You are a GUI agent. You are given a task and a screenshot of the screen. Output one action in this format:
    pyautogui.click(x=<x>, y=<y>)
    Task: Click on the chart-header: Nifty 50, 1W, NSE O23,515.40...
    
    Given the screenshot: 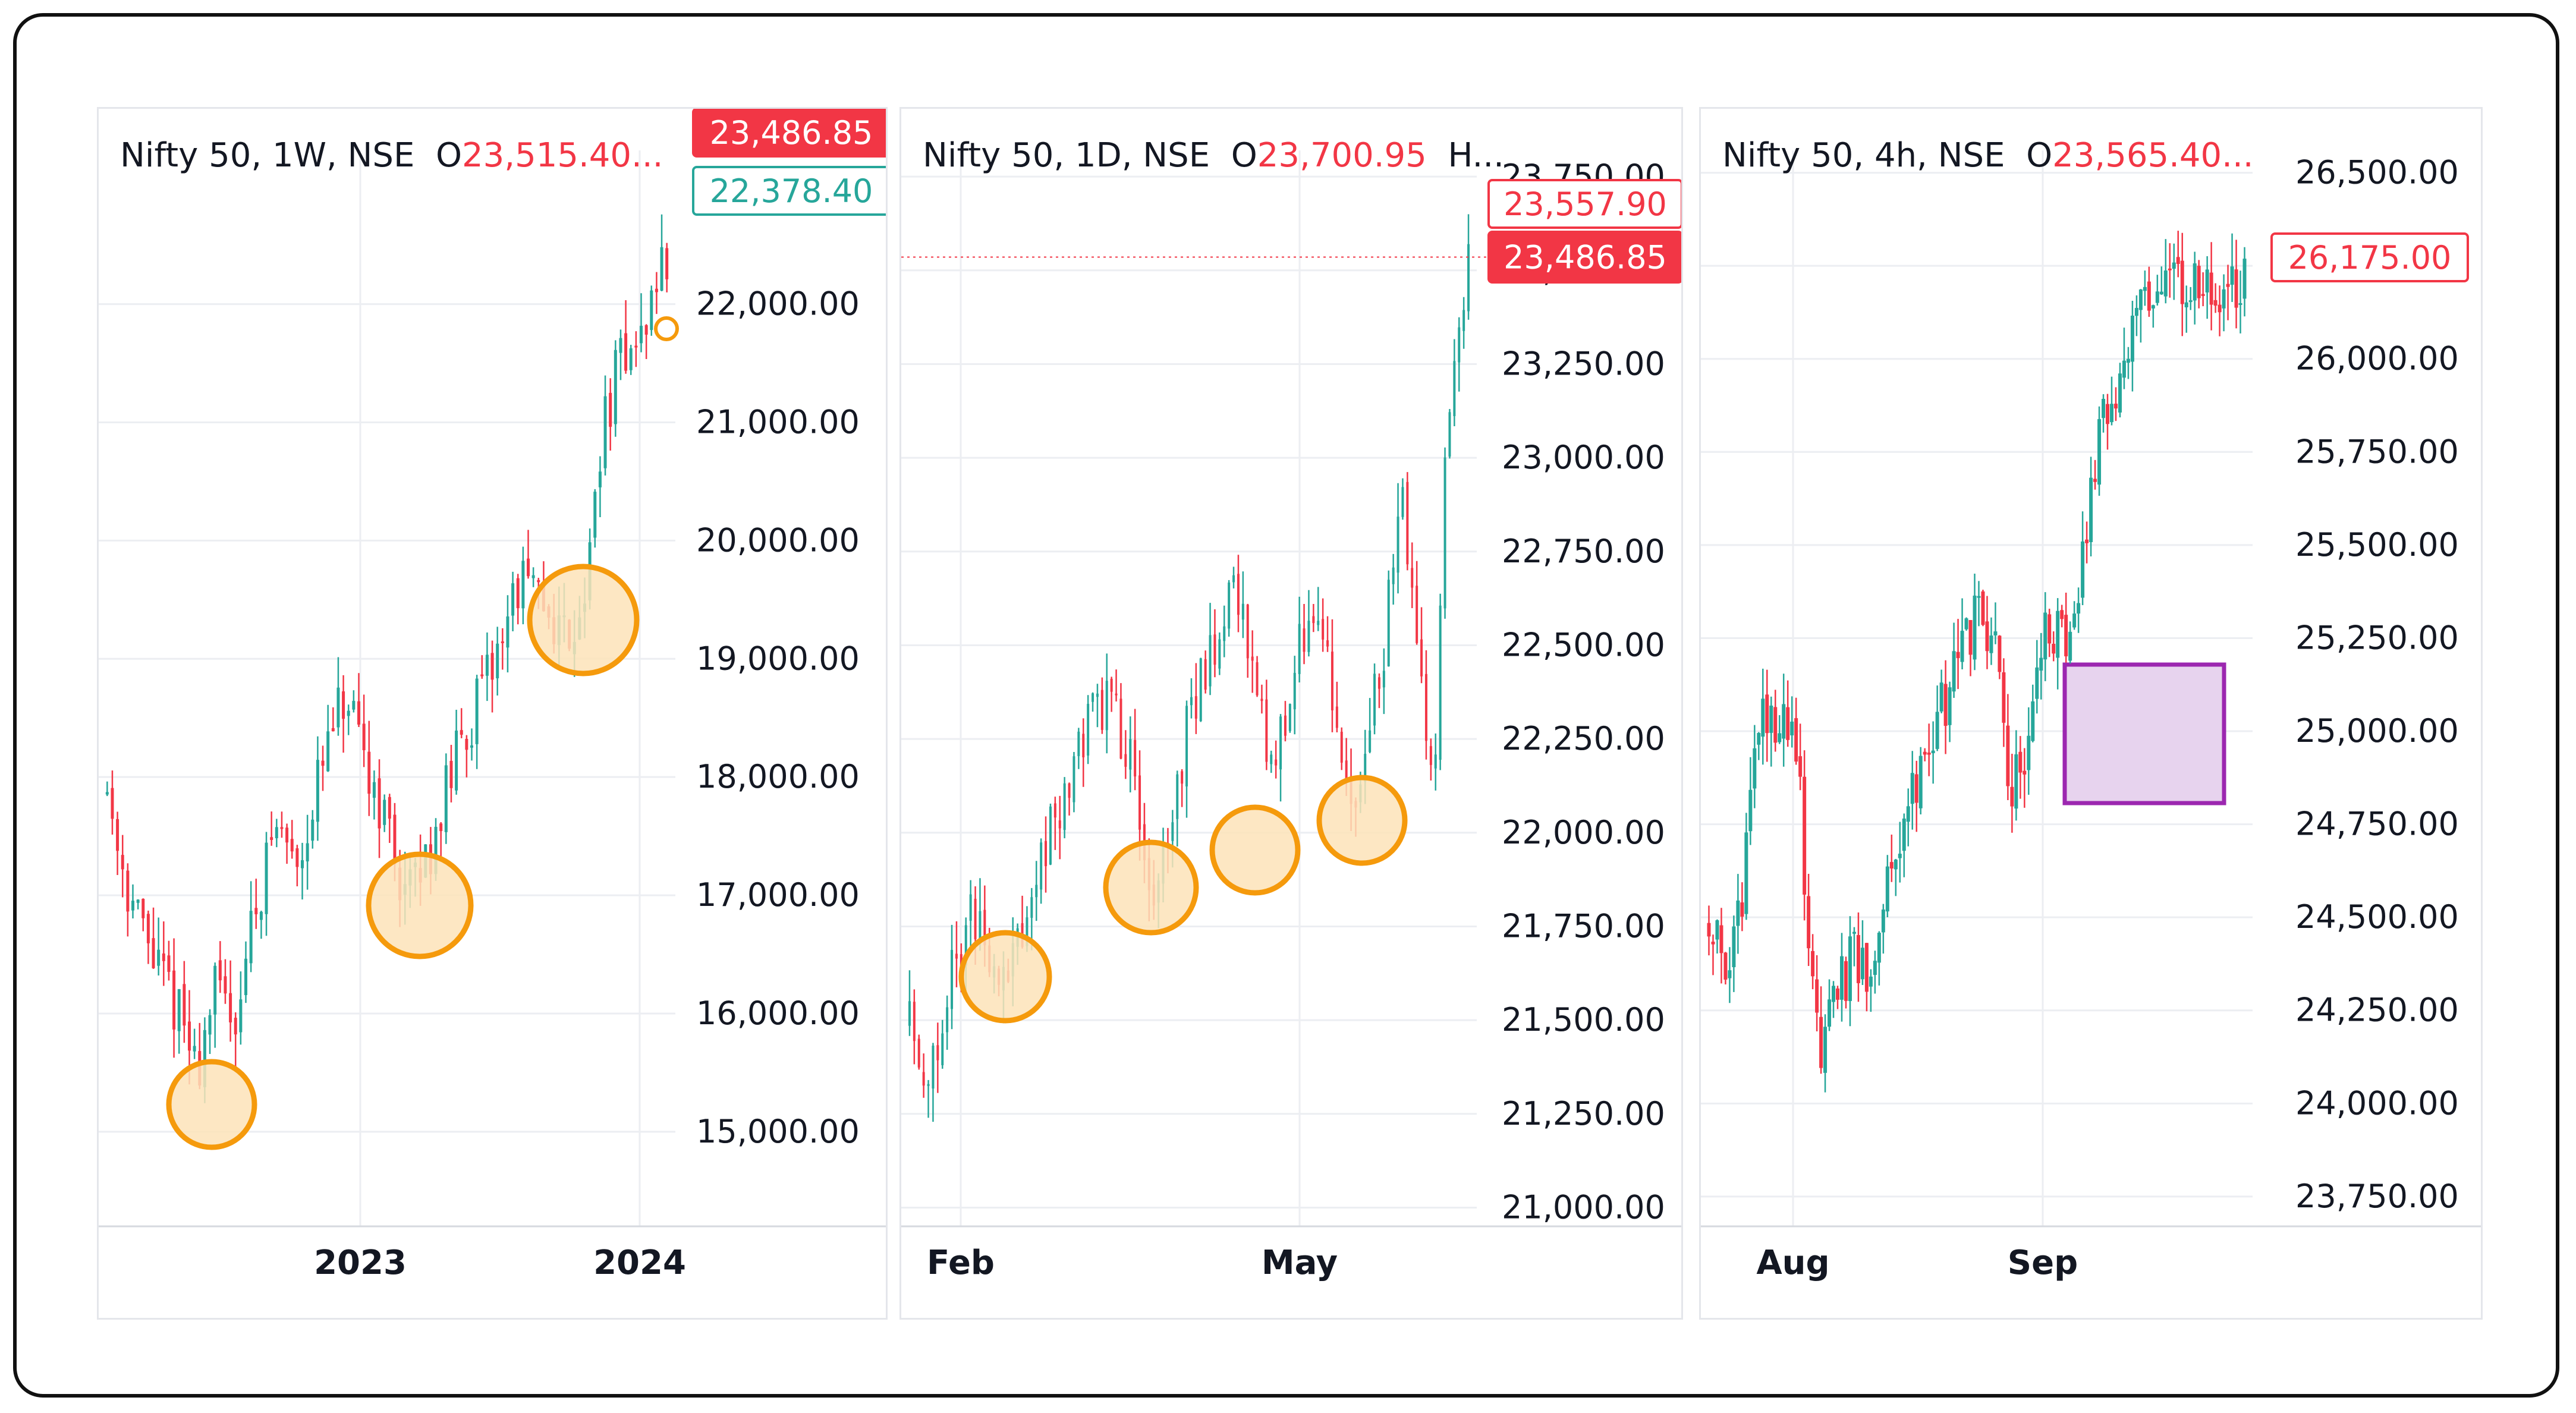 What is the action you would take?
    pyautogui.click(x=391, y=155)
    